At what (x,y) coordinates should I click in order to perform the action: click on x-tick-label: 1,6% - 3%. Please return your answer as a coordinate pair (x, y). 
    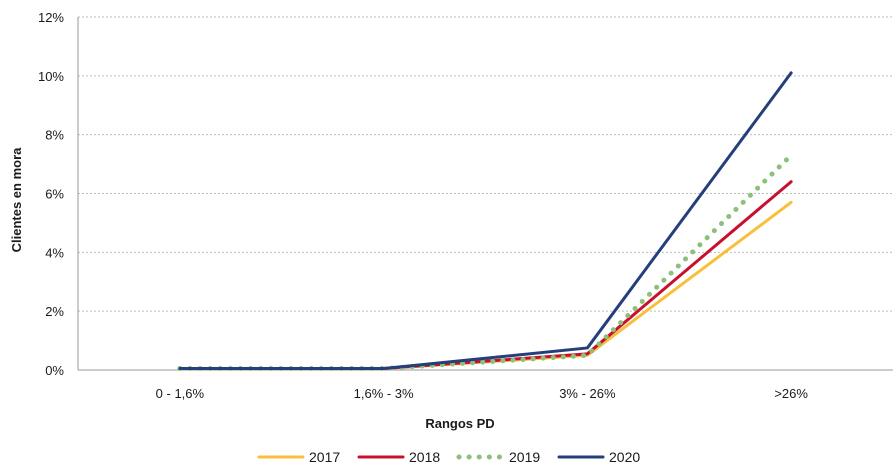
    Looking at the image, I should click on (384, 393).